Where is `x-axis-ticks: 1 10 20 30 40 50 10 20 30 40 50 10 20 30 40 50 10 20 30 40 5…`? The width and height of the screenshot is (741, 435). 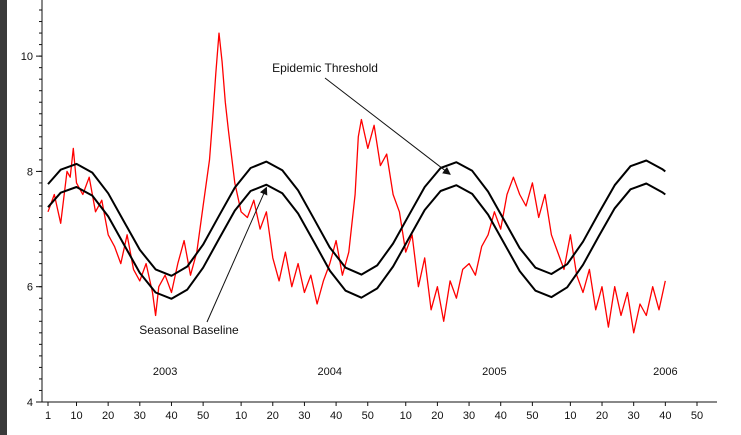 x-axis-ticks: 1 10 20 30 40 50 10 20 30 40 50 10 20 30 40 50 10 20 30 40 5… is located at coordinates (374, 412).